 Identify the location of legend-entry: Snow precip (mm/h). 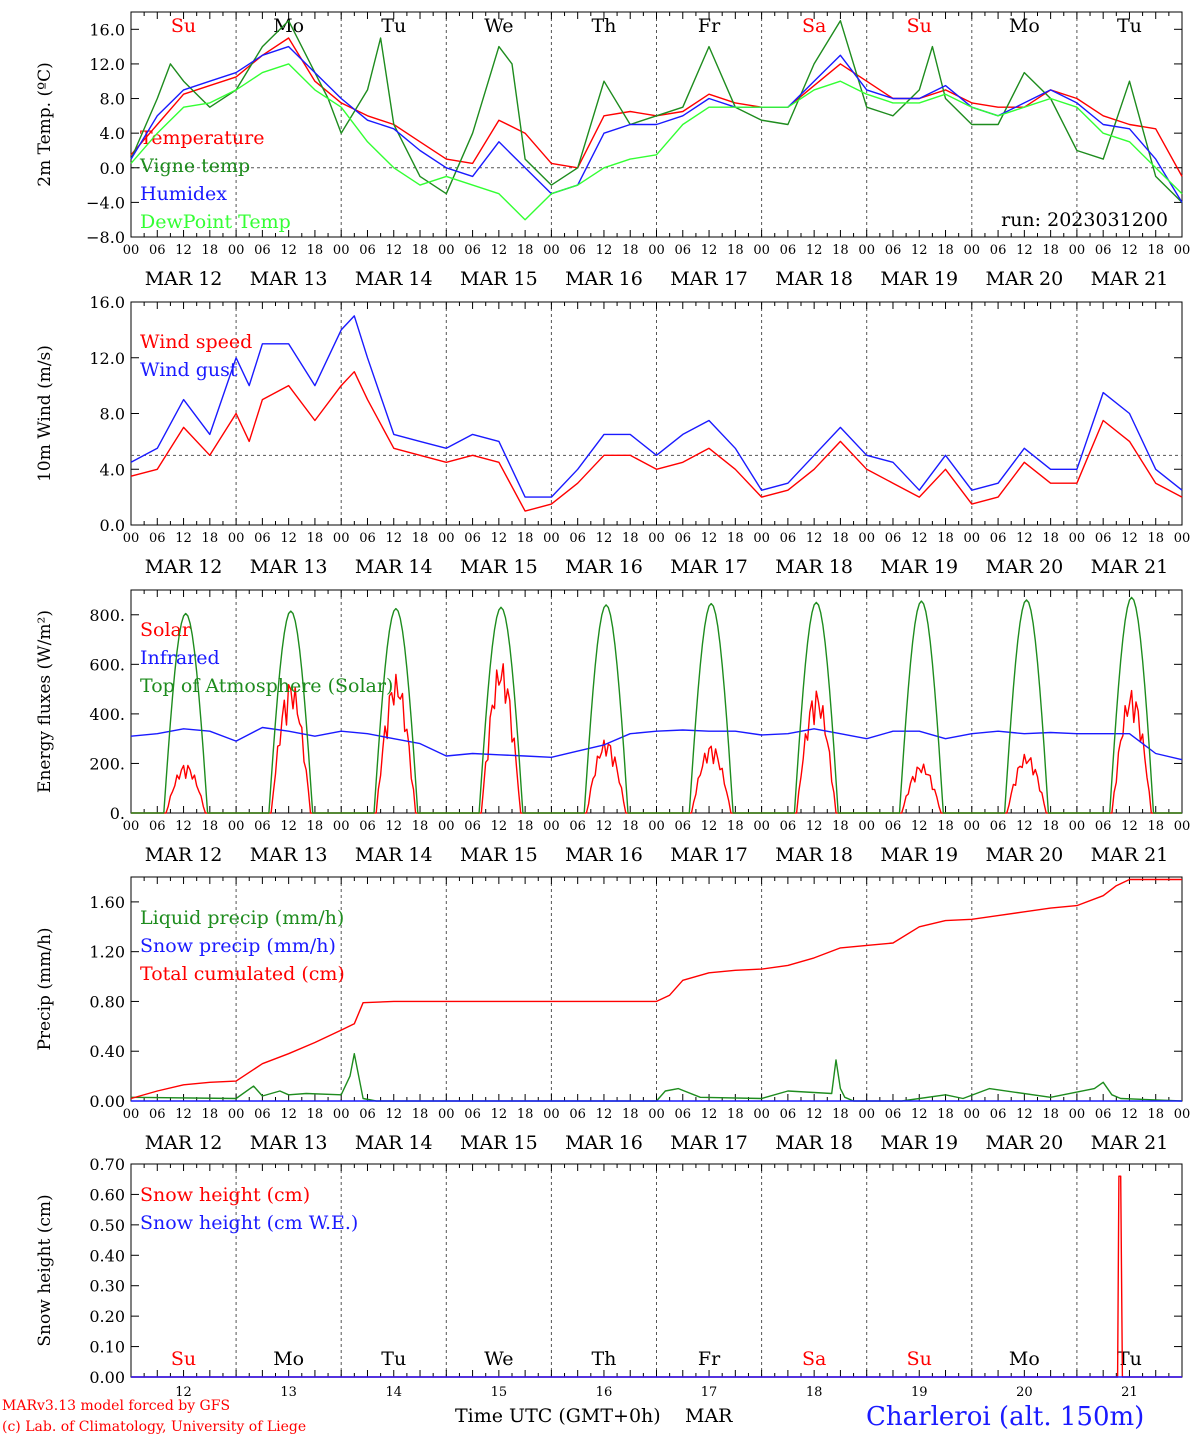
(238, 946).